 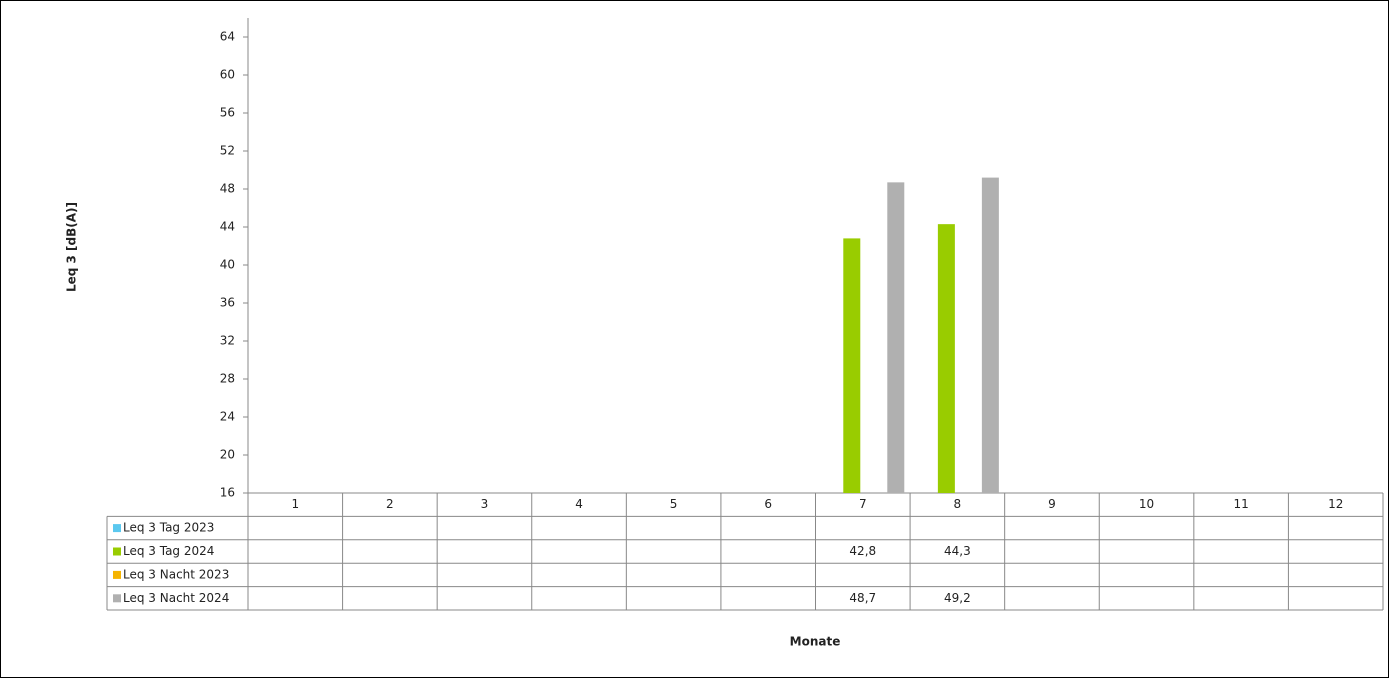 I want to click on y-axis-title: Leq 3 [dB(A)], so click(x=72, y=247).